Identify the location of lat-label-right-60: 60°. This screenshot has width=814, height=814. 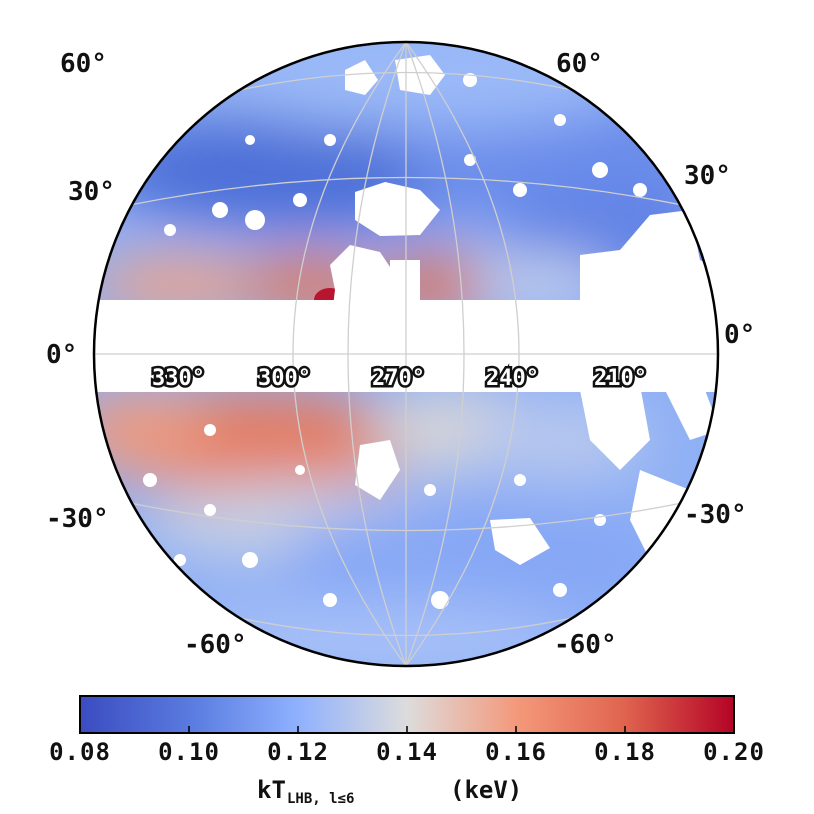
(579, 64).